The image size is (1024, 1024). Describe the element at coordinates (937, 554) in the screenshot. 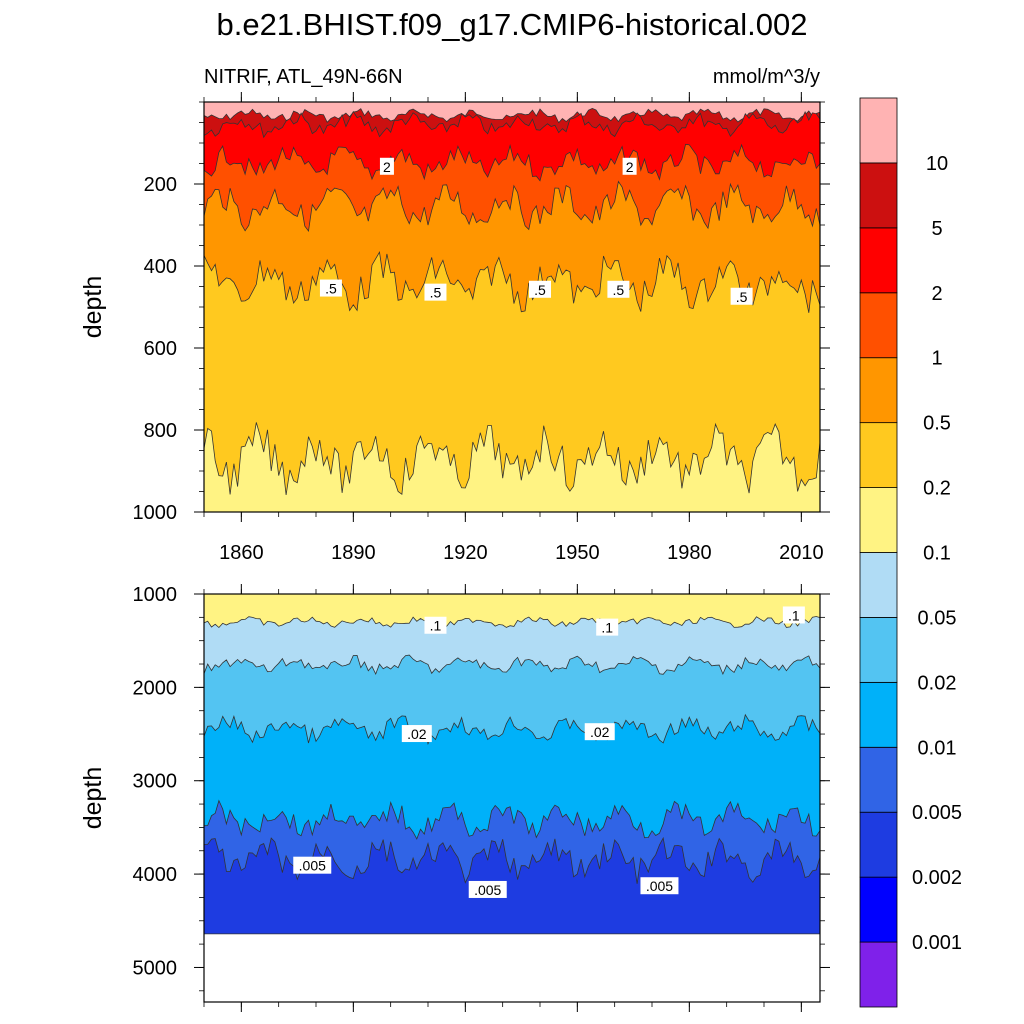

I see `colorbar-label: 0.1` at that location.